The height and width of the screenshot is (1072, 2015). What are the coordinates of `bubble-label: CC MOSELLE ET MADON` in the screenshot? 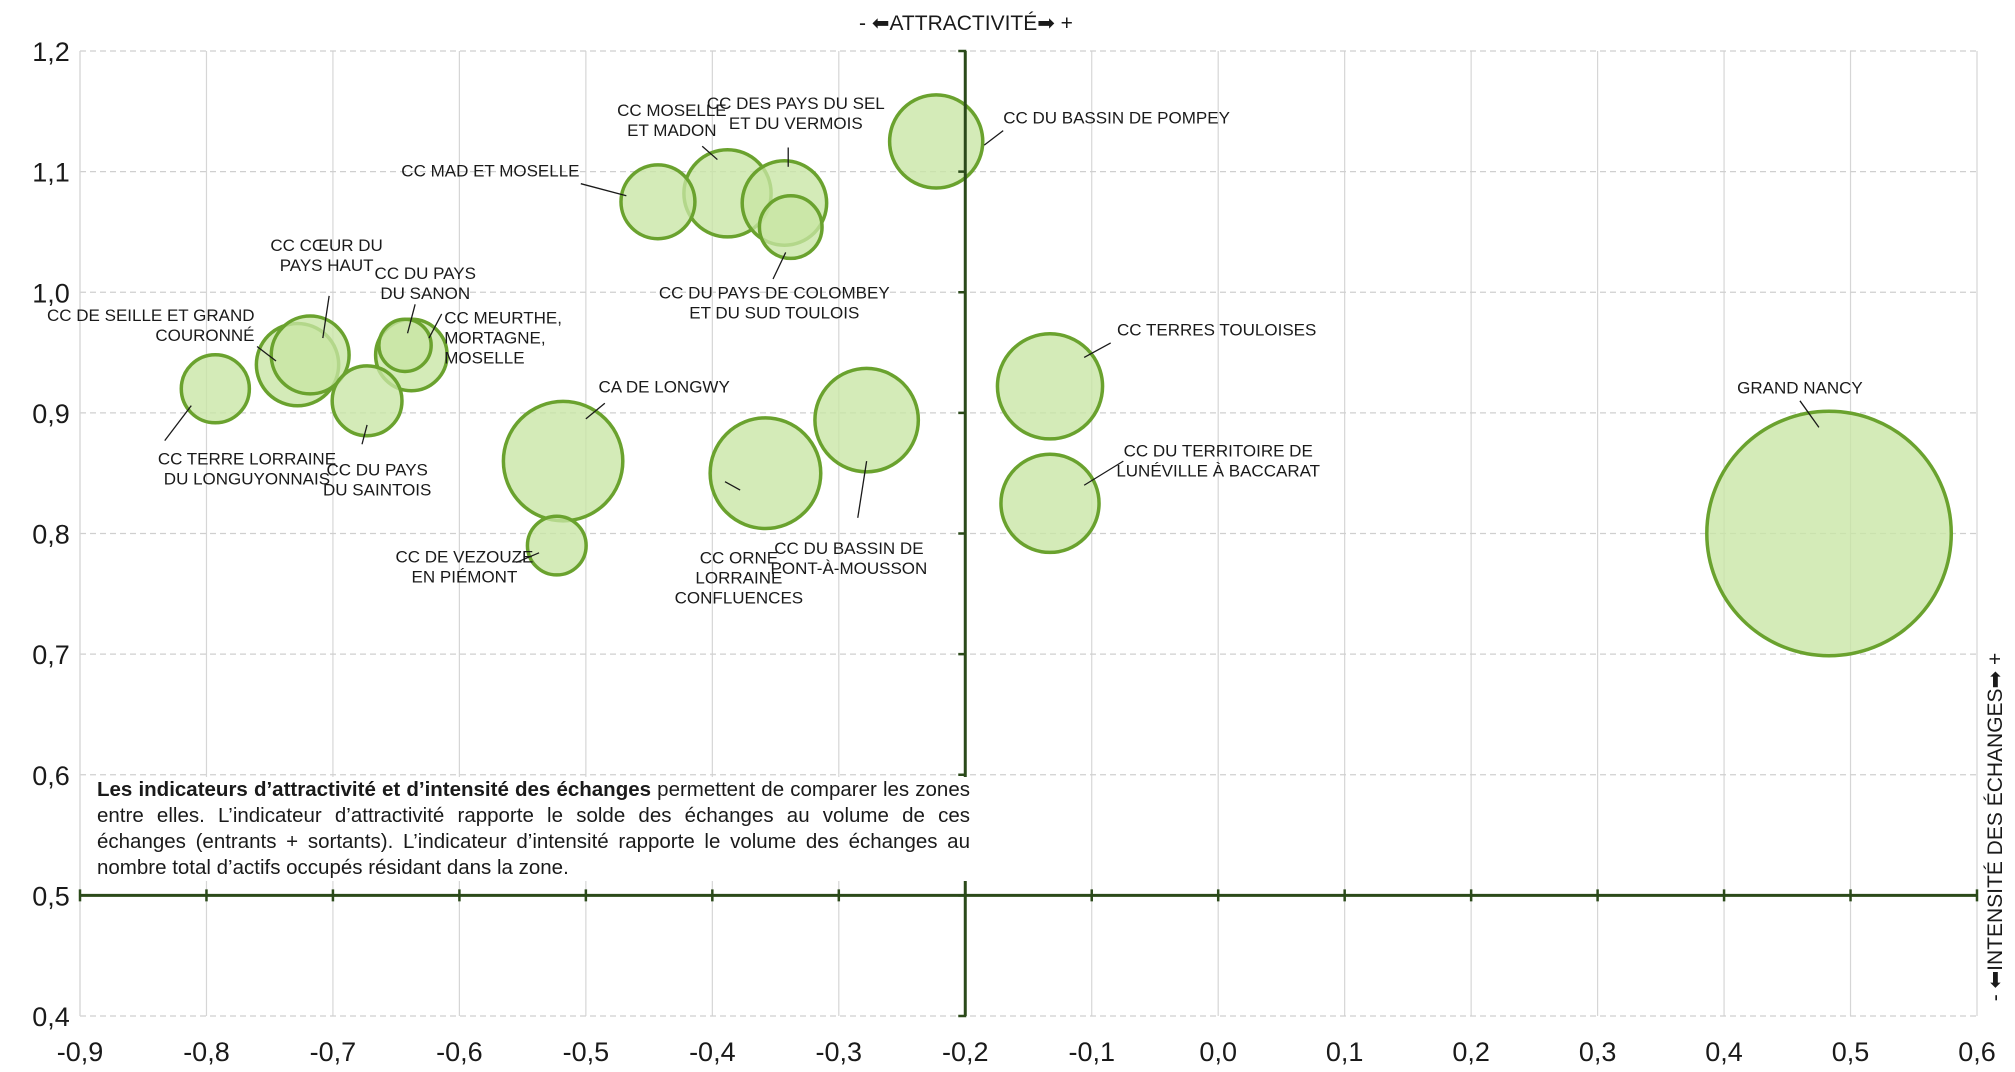 It's located at (672, 120).